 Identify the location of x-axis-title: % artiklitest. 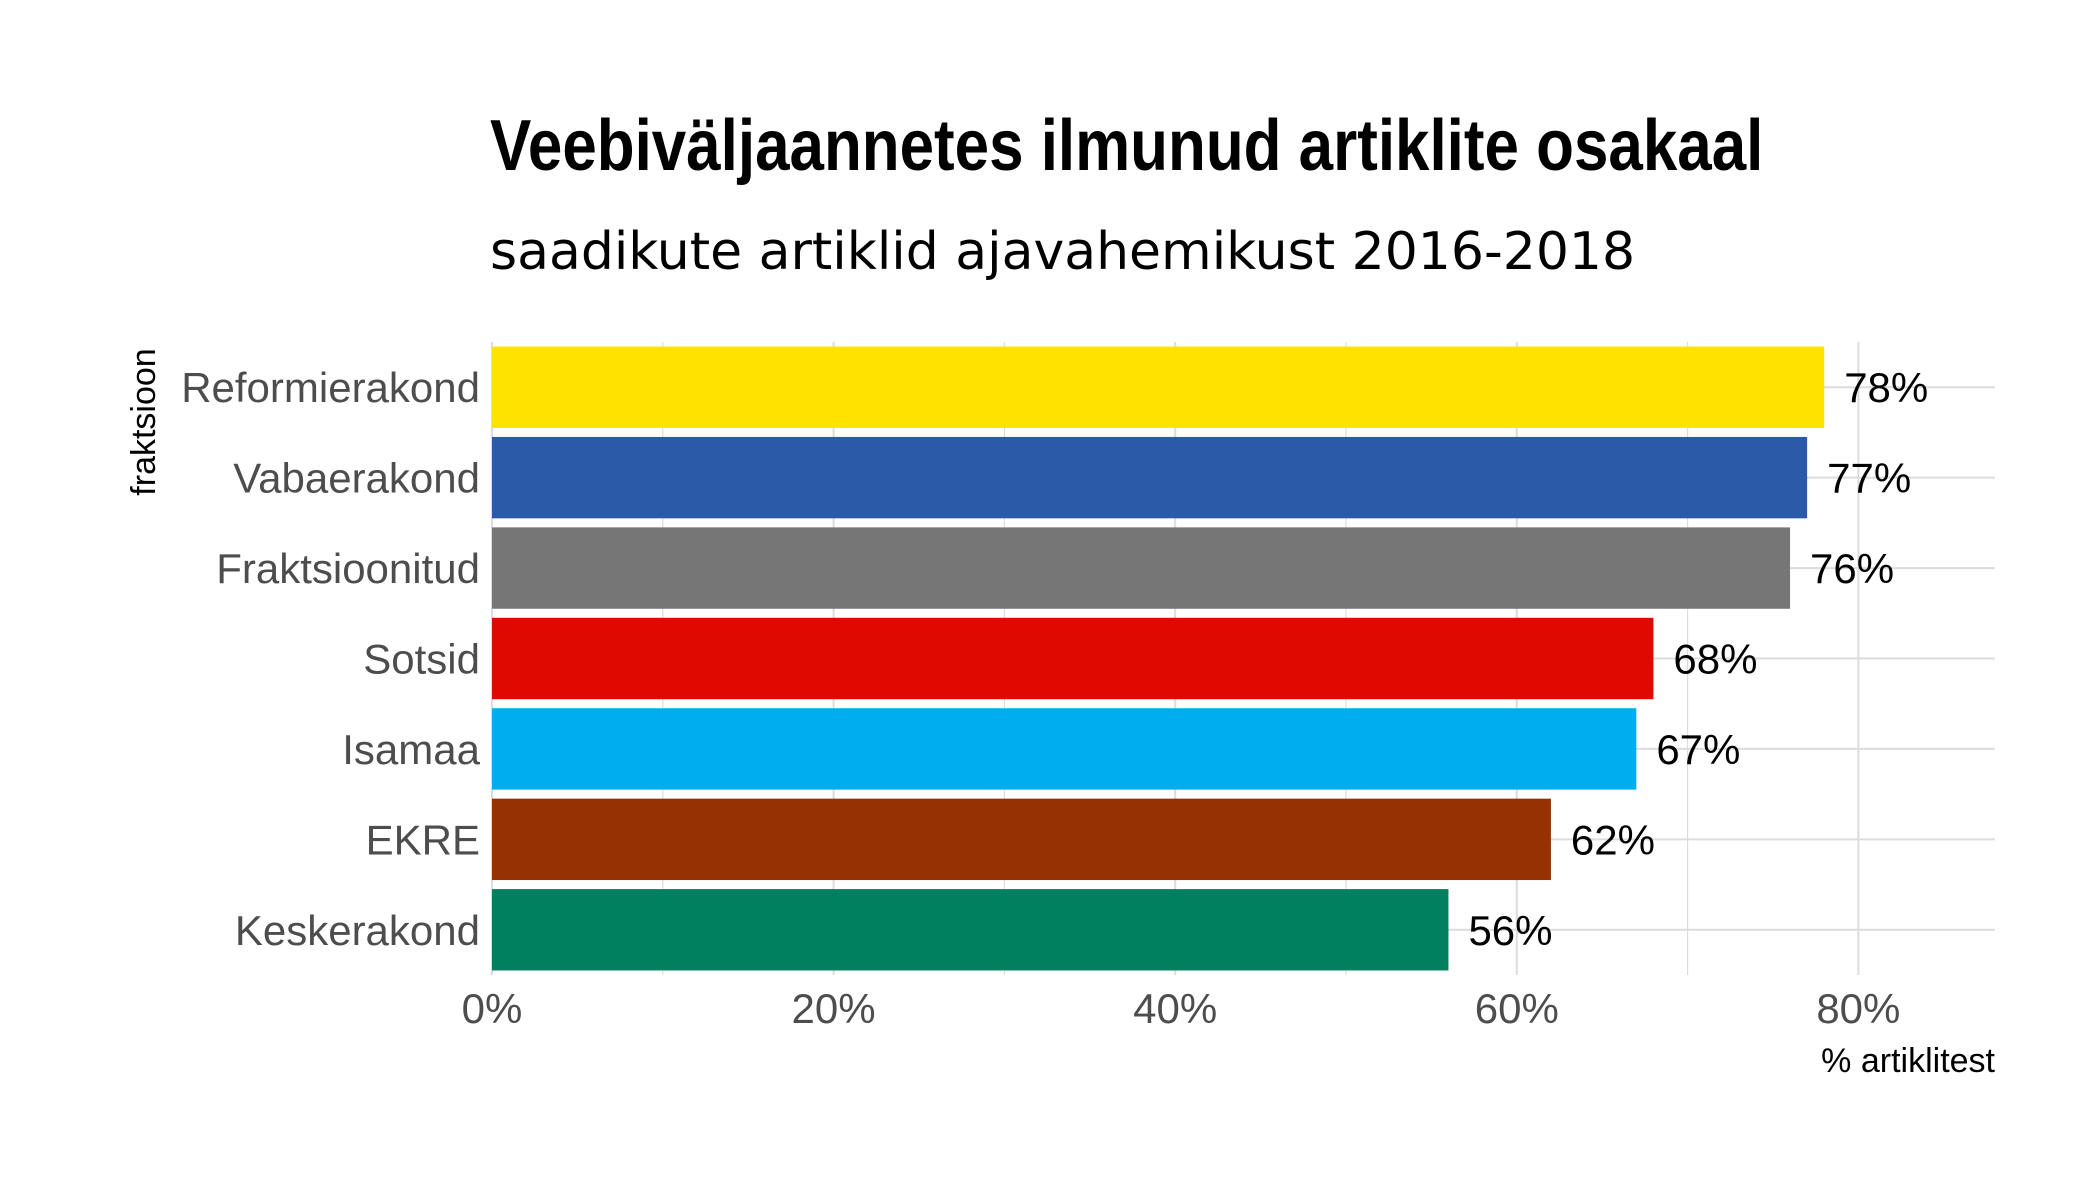
(1908, 1061).